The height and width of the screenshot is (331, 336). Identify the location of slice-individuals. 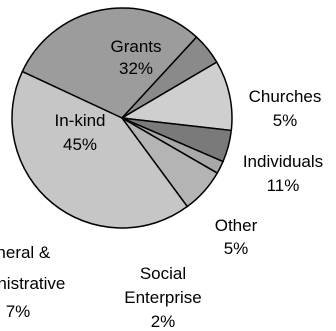
(177, 96).